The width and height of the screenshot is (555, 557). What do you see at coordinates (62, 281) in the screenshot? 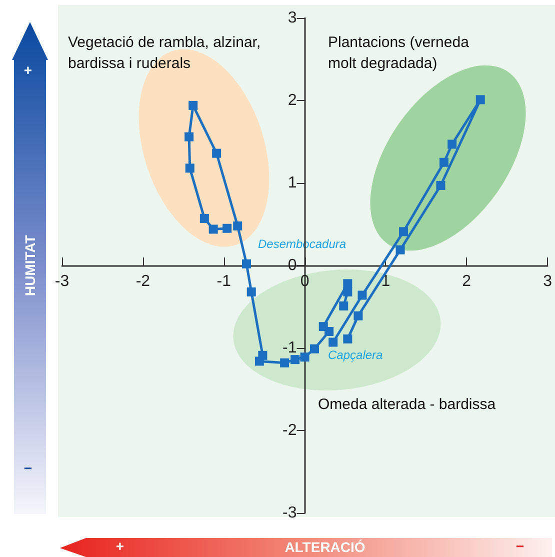
I see `x-tick-label: -3` at bounding box center [62, 281].